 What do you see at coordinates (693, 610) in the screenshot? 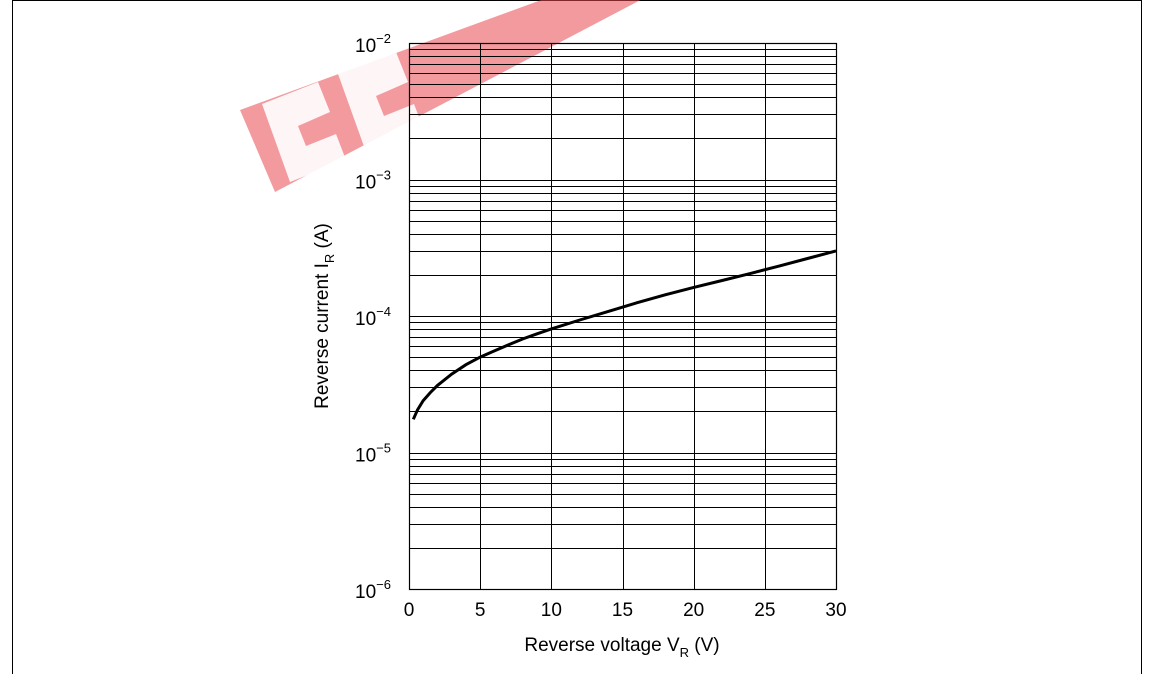
I see `x-tick-label: 20` at bounding box center [693, 610].